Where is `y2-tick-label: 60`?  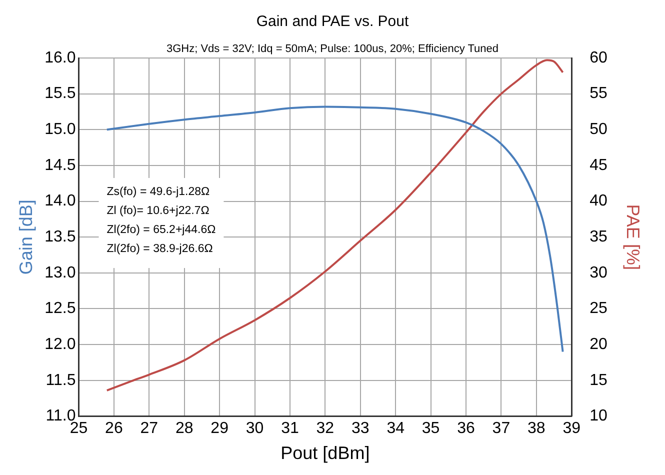
y2-tick-label: 60 is located at coordinates (599, 57).